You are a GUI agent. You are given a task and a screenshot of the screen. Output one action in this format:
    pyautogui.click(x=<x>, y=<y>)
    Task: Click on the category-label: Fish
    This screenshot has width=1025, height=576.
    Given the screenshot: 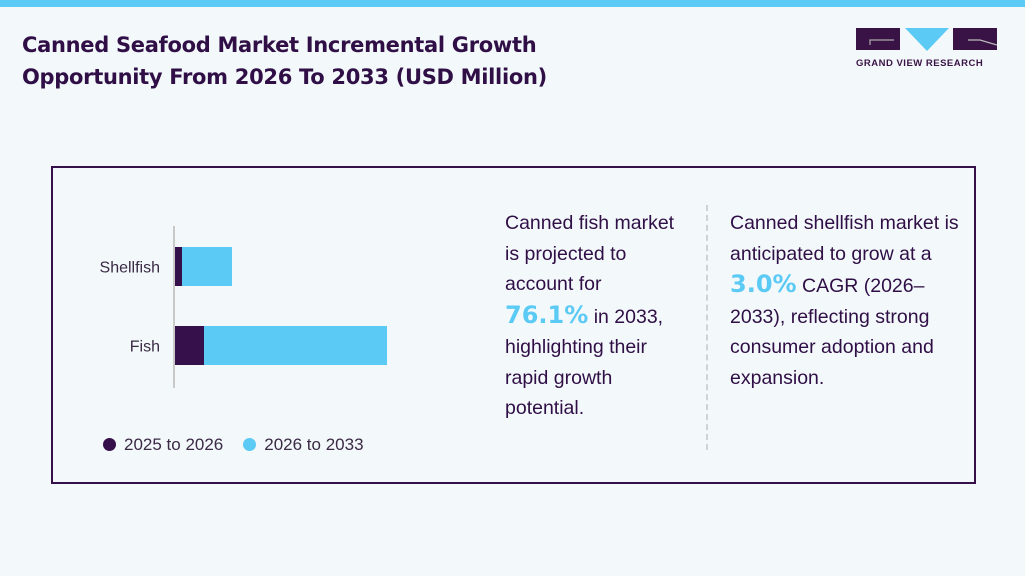 What is the action you would take?
    pyautogui.click(x=145, y=347)
    